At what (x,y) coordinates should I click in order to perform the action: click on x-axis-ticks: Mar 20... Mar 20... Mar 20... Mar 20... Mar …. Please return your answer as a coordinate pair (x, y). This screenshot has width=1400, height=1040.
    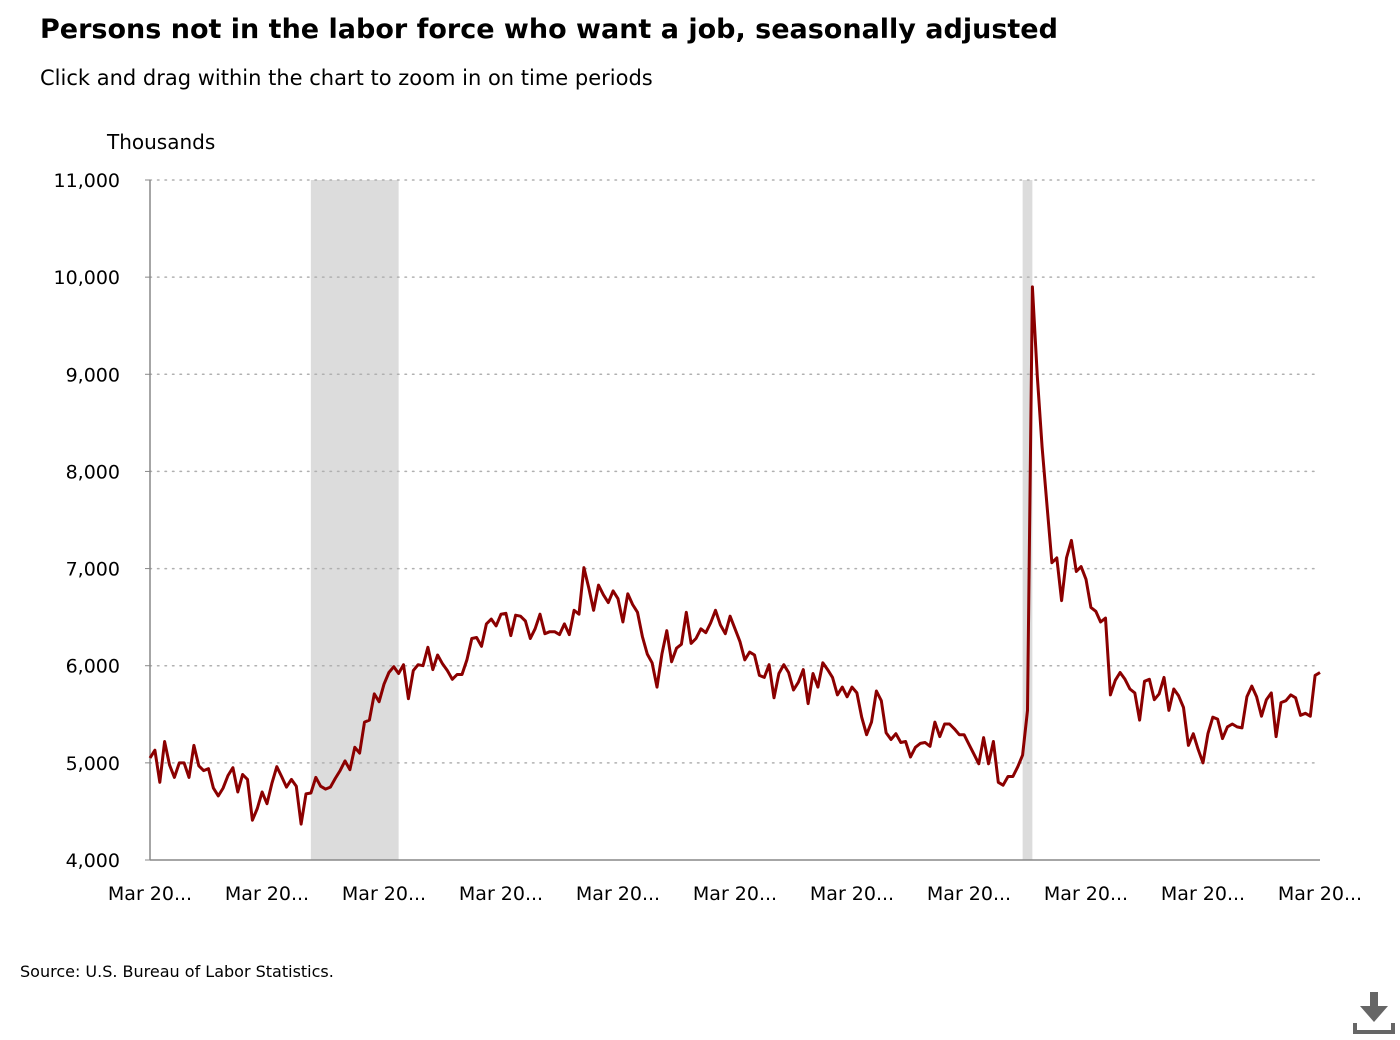
    Looking at the image, I should click on (735, 894).